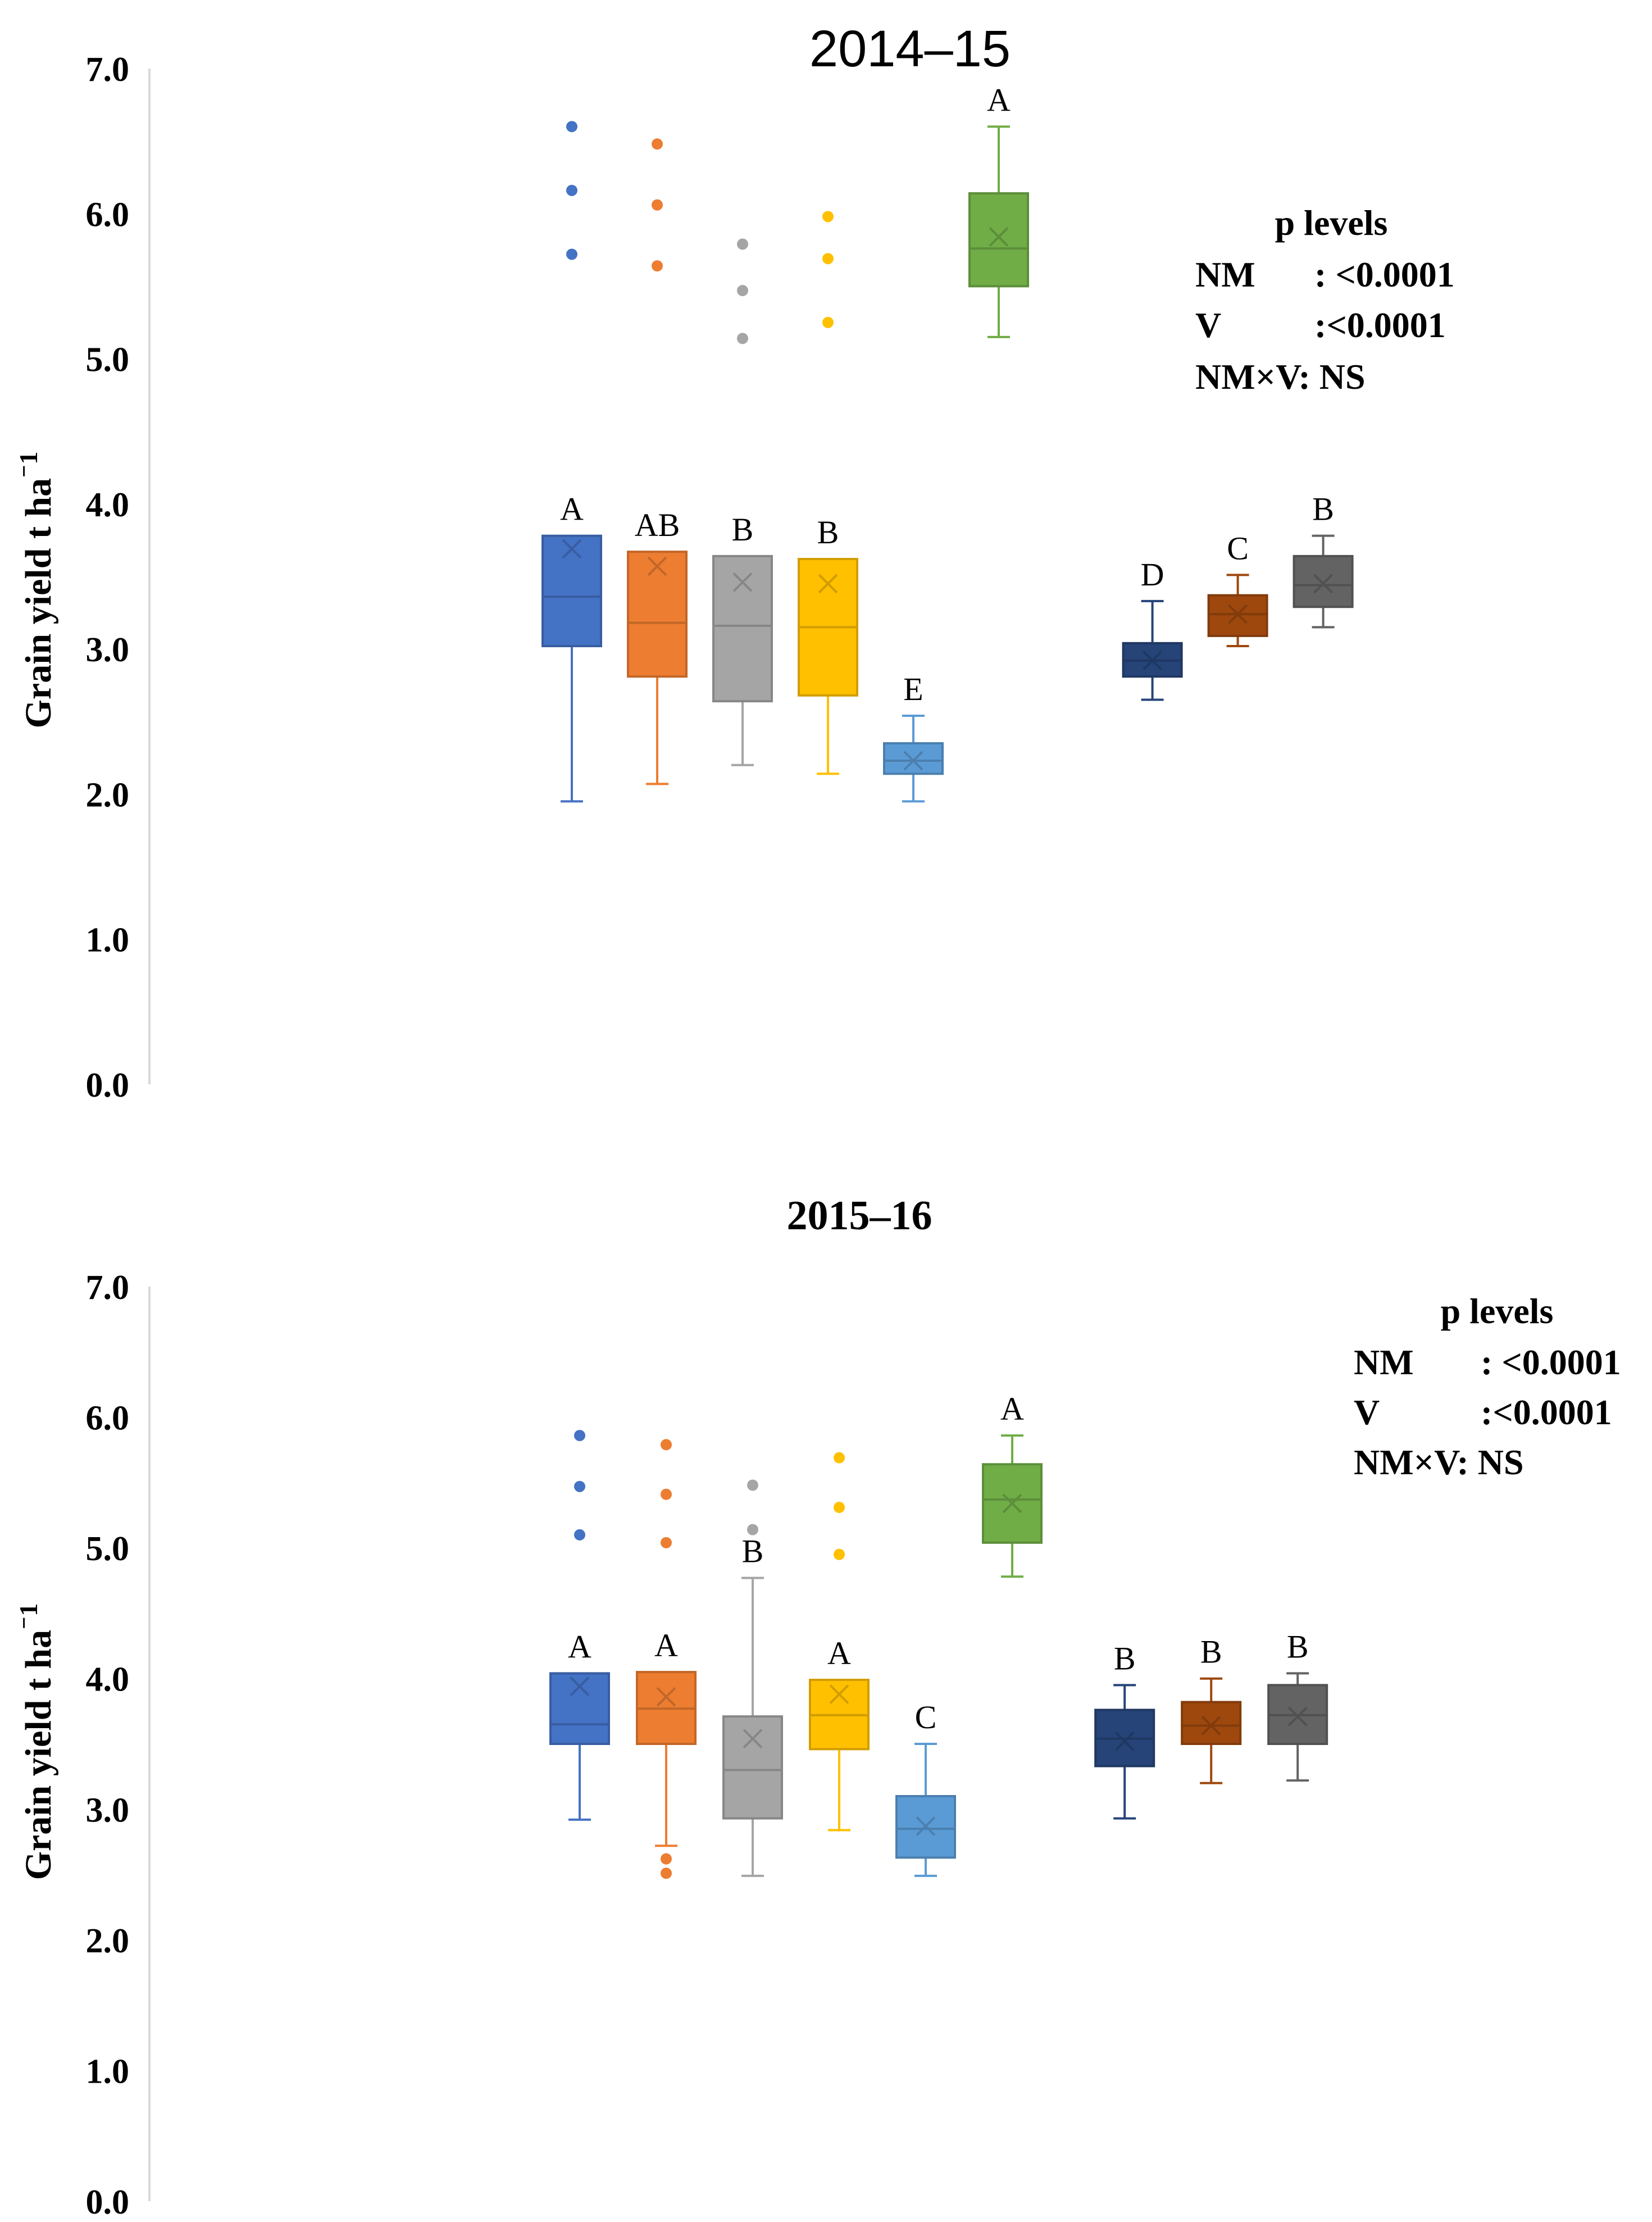 The width and height of the screenshot is (1652, 2222). What do you see at coordinates (108, 2201) in the screenshot?
I see `y-tick-label: 0.0` at bounding box center [108, 2201].